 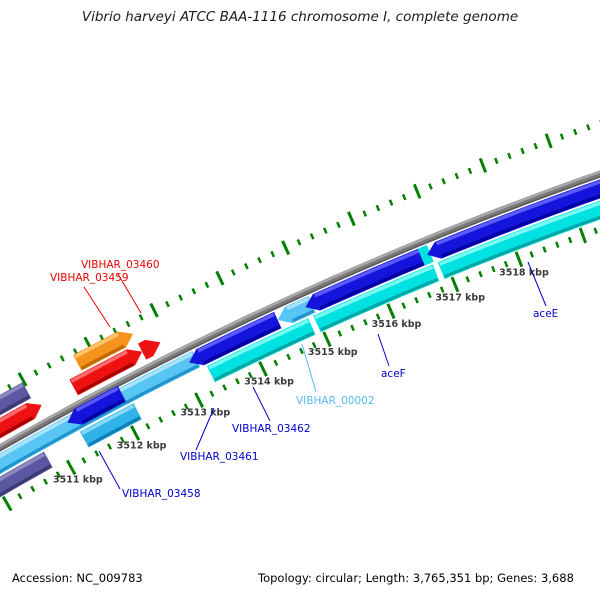 What do you see at coordinates (89, 278) in the screenshot?
I see `gene-label-VIBHAR_03459: VIBHAR_03459` at bounding box center [89, 278].